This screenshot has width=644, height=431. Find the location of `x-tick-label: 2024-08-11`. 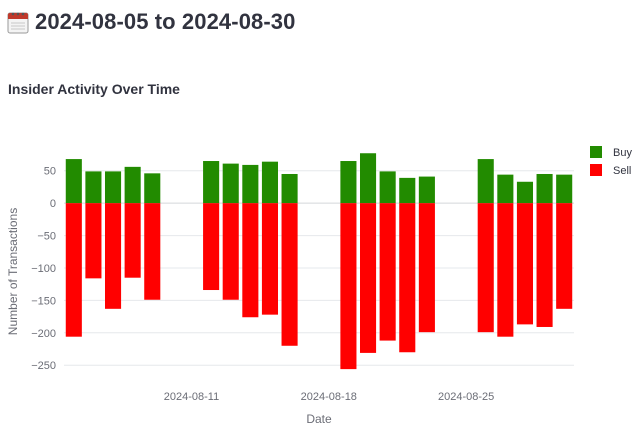

x-tick-label: 2024-08-11 is located at coordinates (191, 397).